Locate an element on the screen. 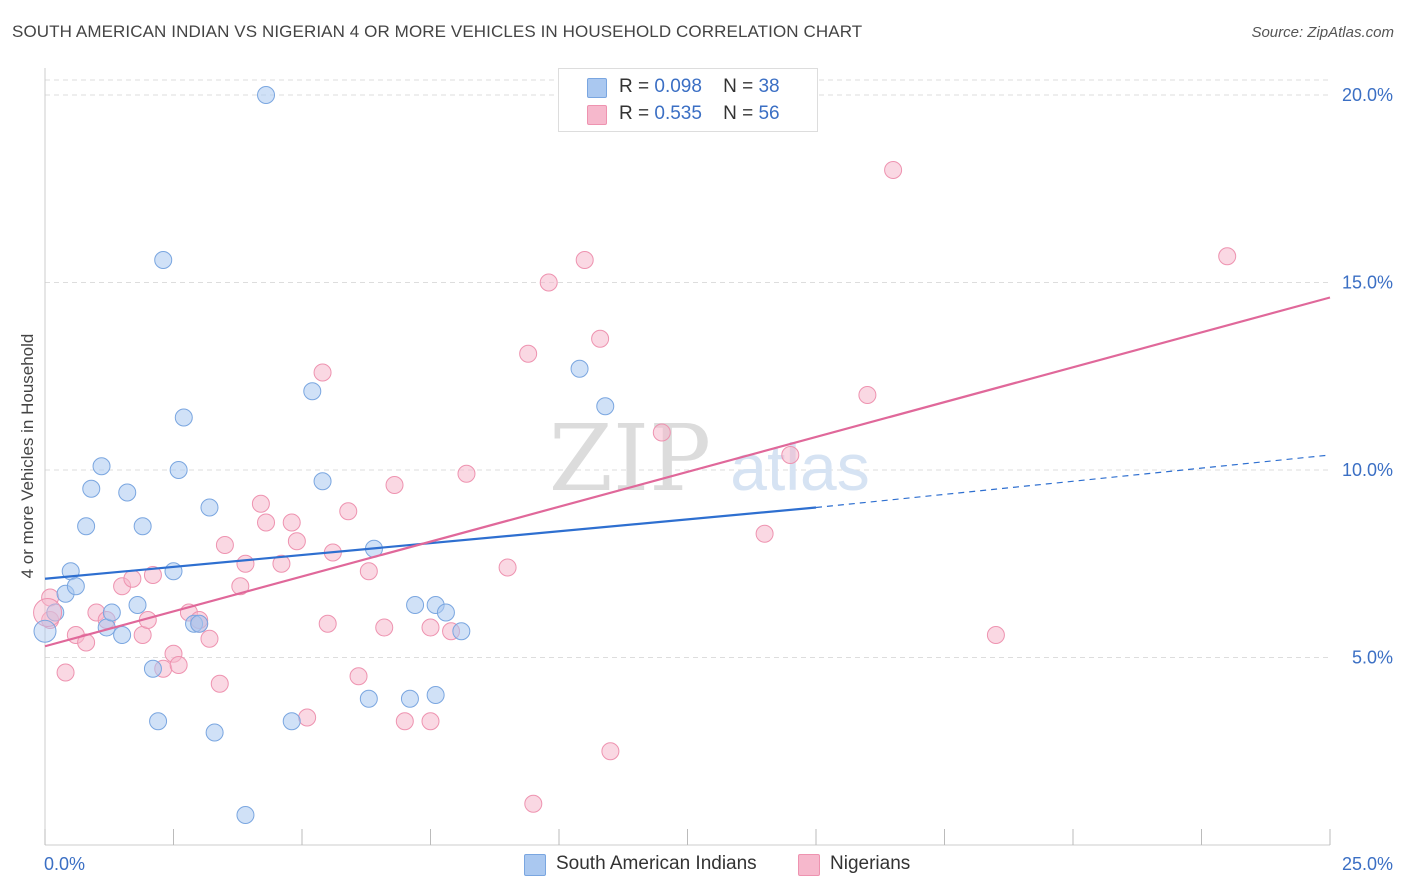 The height and width of the screenshot is (892, 1406). legend-n-value: 38 is located at coordinates (769, 86).